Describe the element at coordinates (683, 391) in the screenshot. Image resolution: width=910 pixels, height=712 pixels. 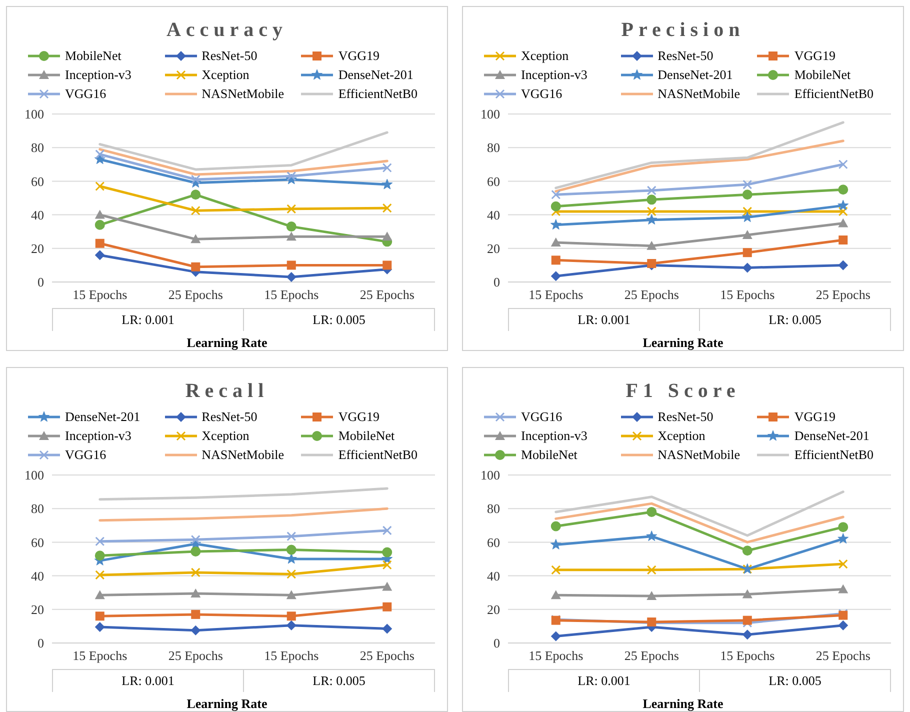
I see `chart-title: F1 Score` at that location.